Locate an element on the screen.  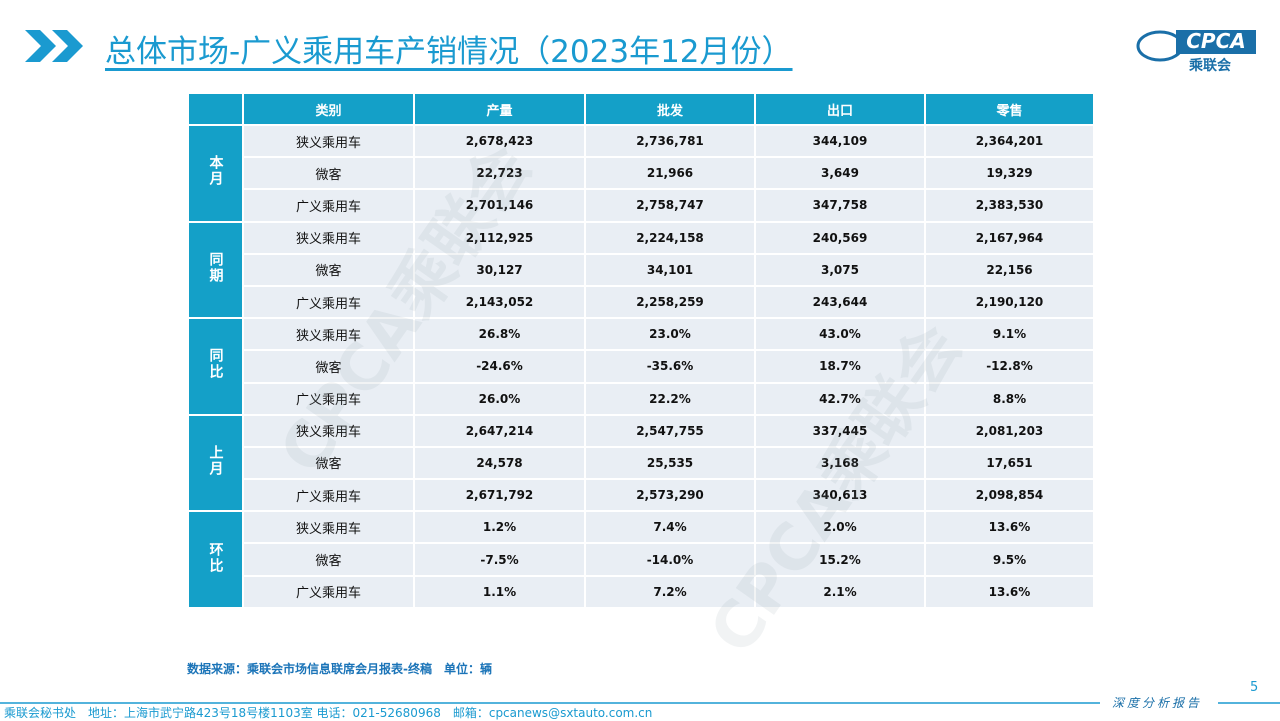
header-cell: 批发 is located at coordinates (670, 109).